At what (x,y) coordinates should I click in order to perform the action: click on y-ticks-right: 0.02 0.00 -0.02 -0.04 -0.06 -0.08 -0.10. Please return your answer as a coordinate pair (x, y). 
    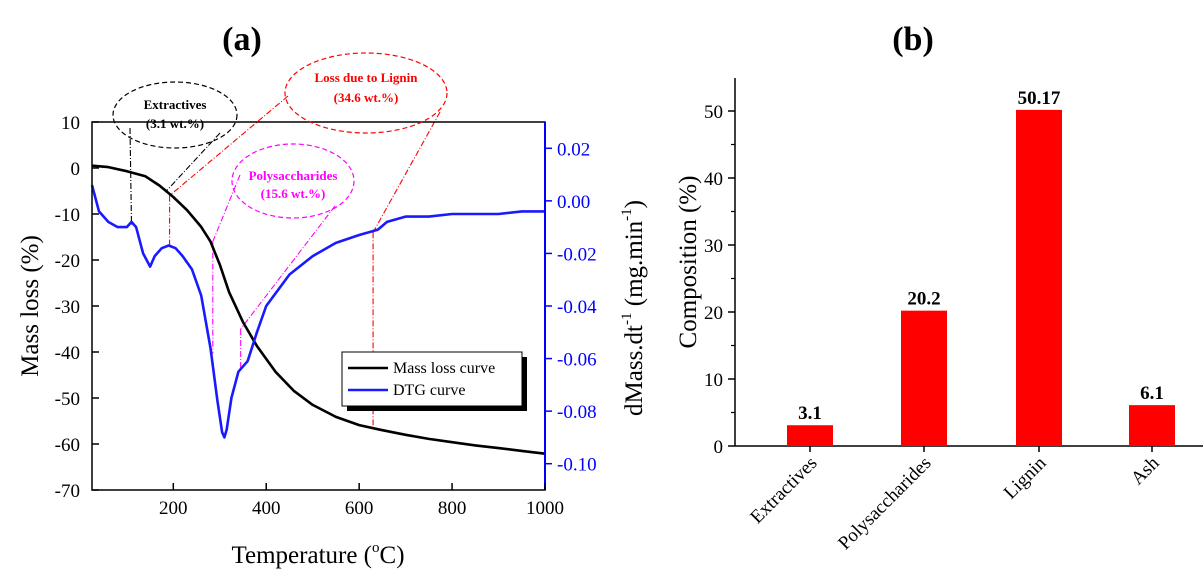
    Looking at the image, I should click on (571, 307).